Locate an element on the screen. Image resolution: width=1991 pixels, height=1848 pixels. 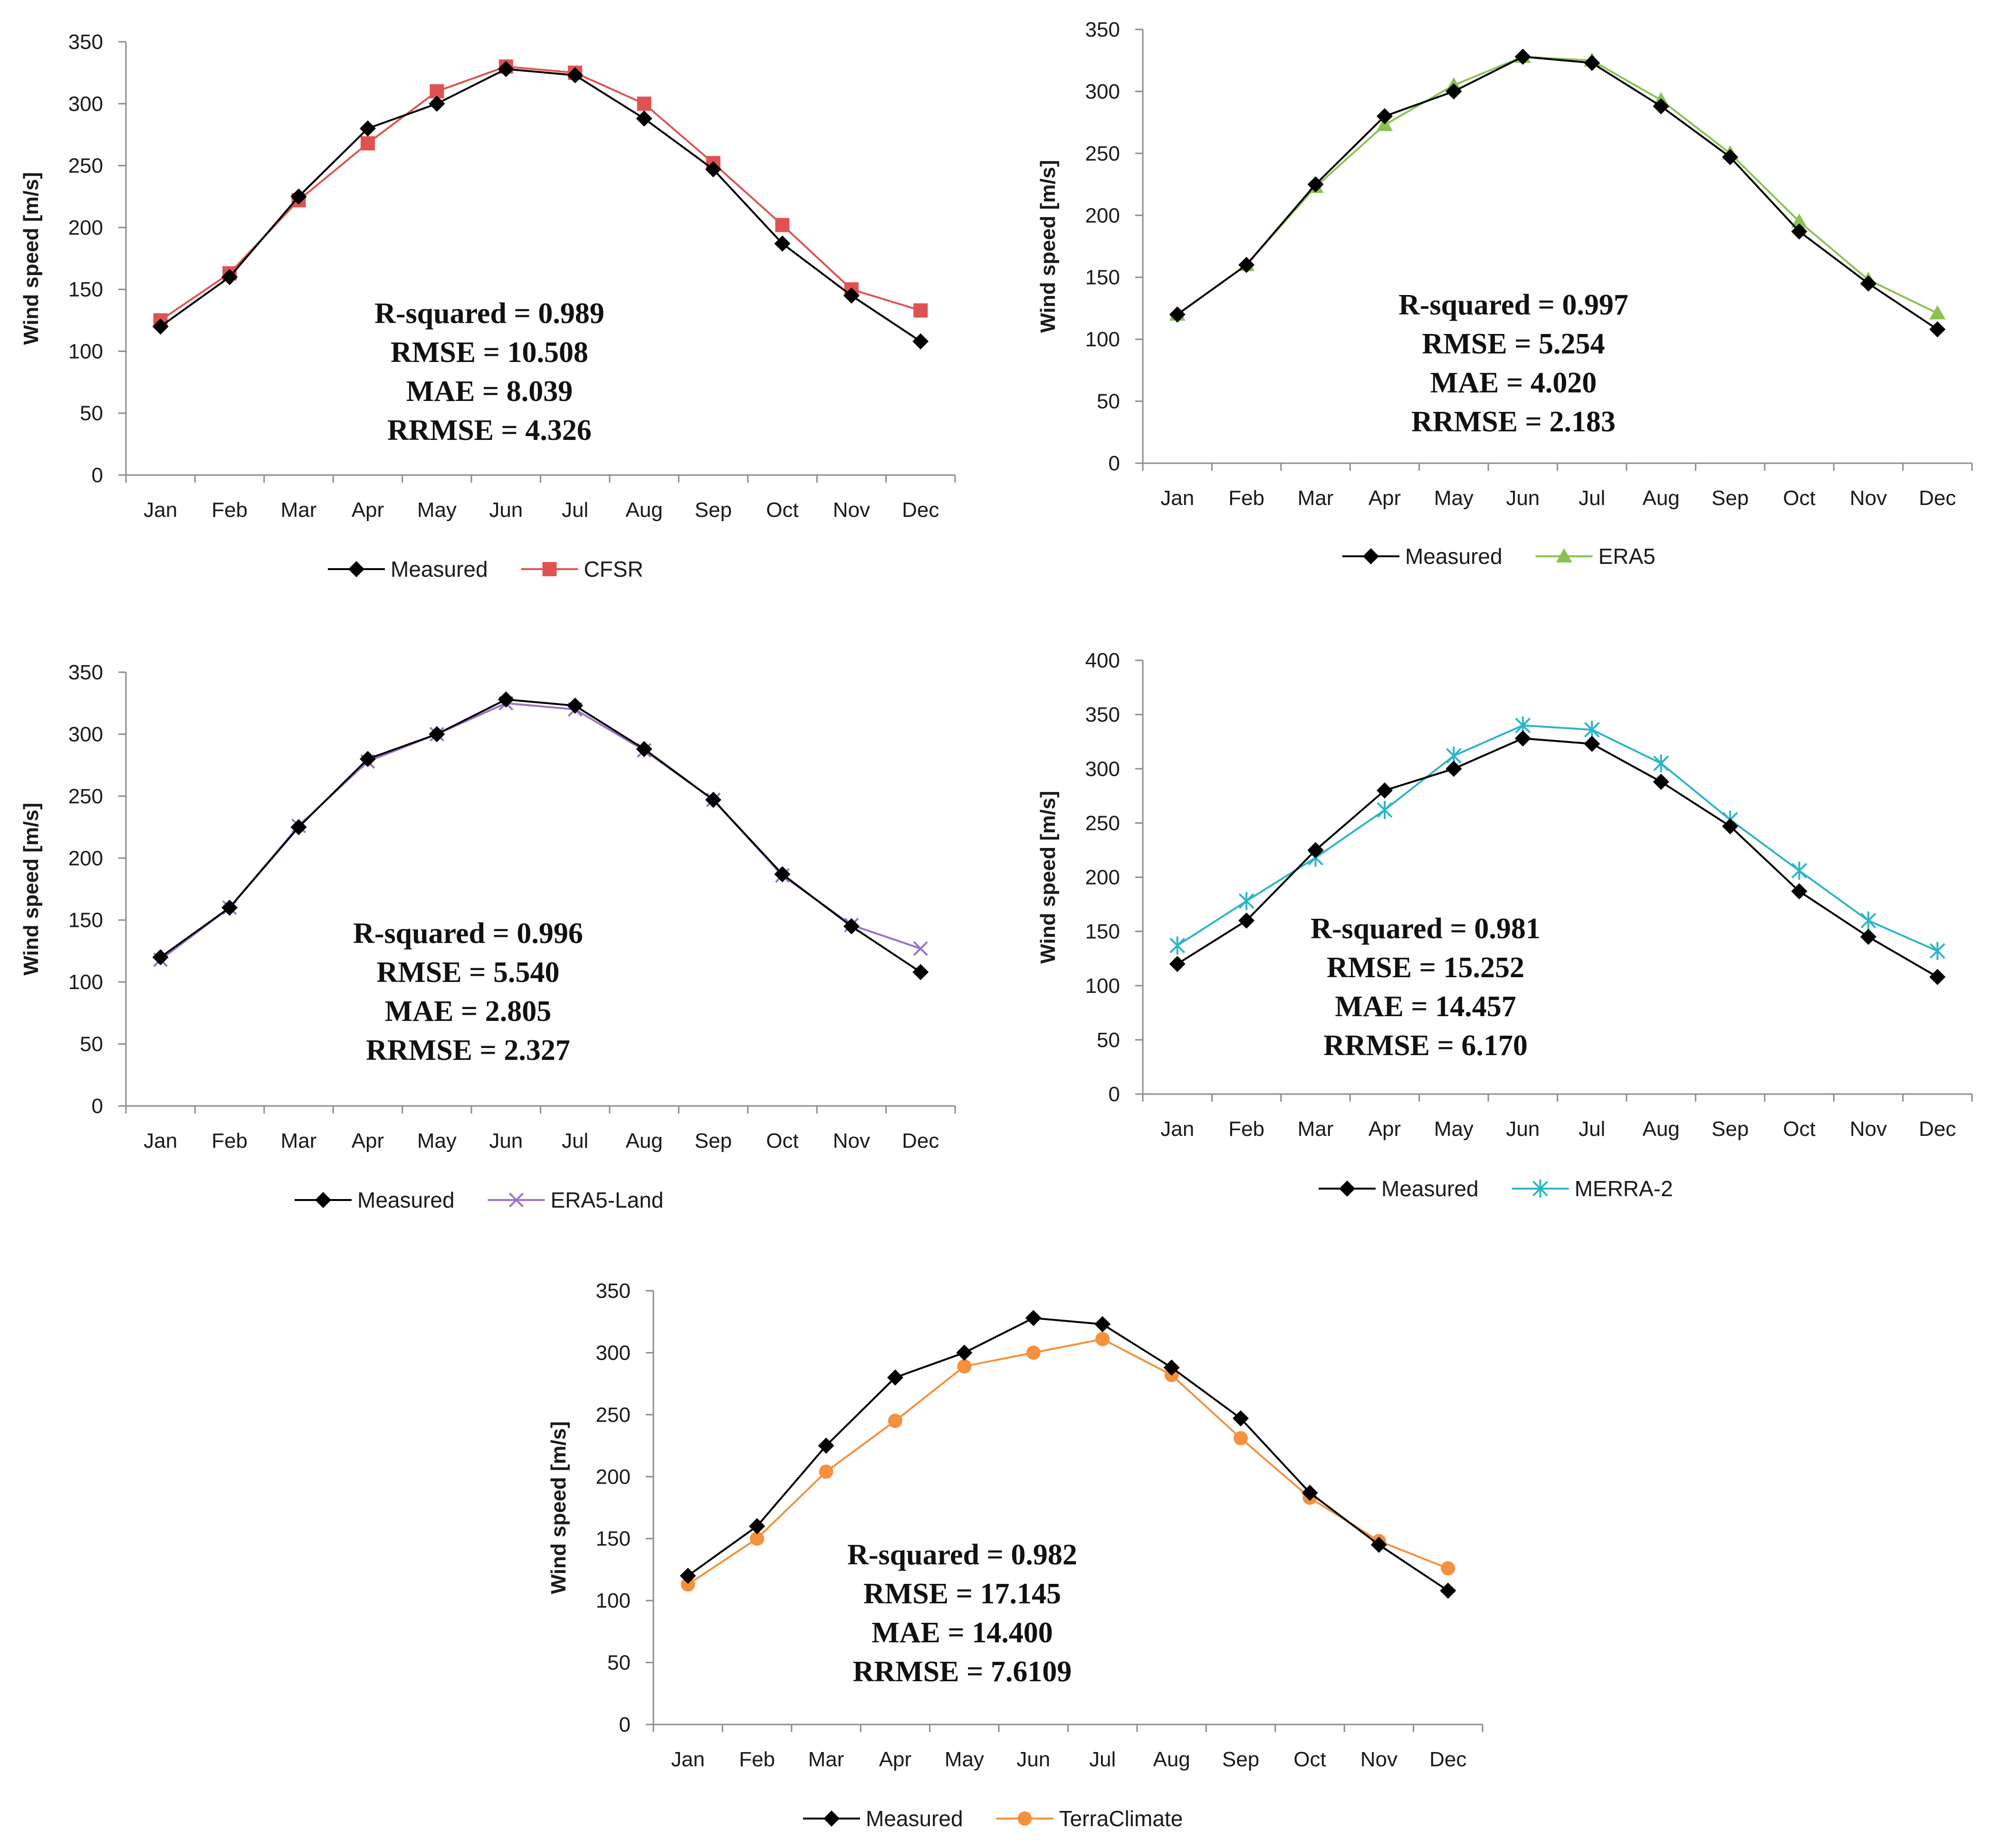
stat-annotation: RRMSE = 6.170 is located at coordinates (1425, 1045).